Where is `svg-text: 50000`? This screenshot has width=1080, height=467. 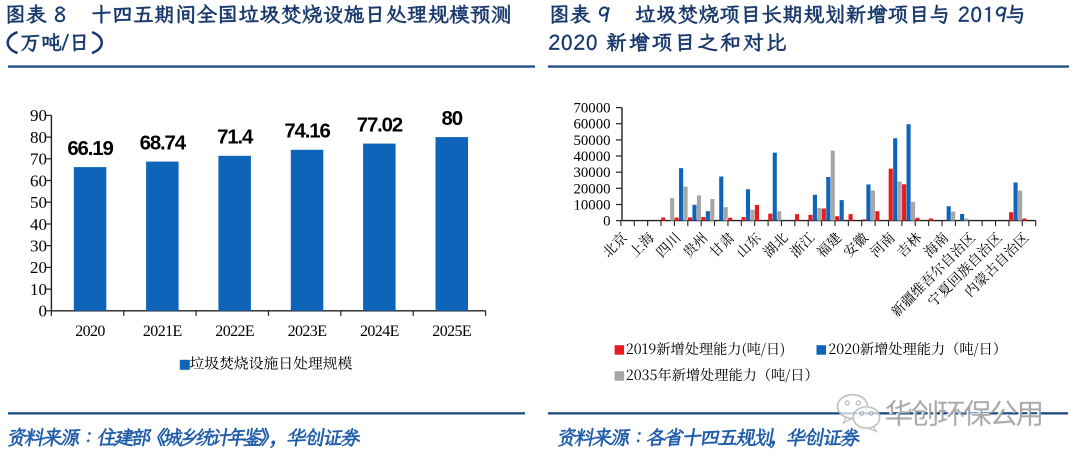 svg-text: 50000 is located at coordinates (592, 141).